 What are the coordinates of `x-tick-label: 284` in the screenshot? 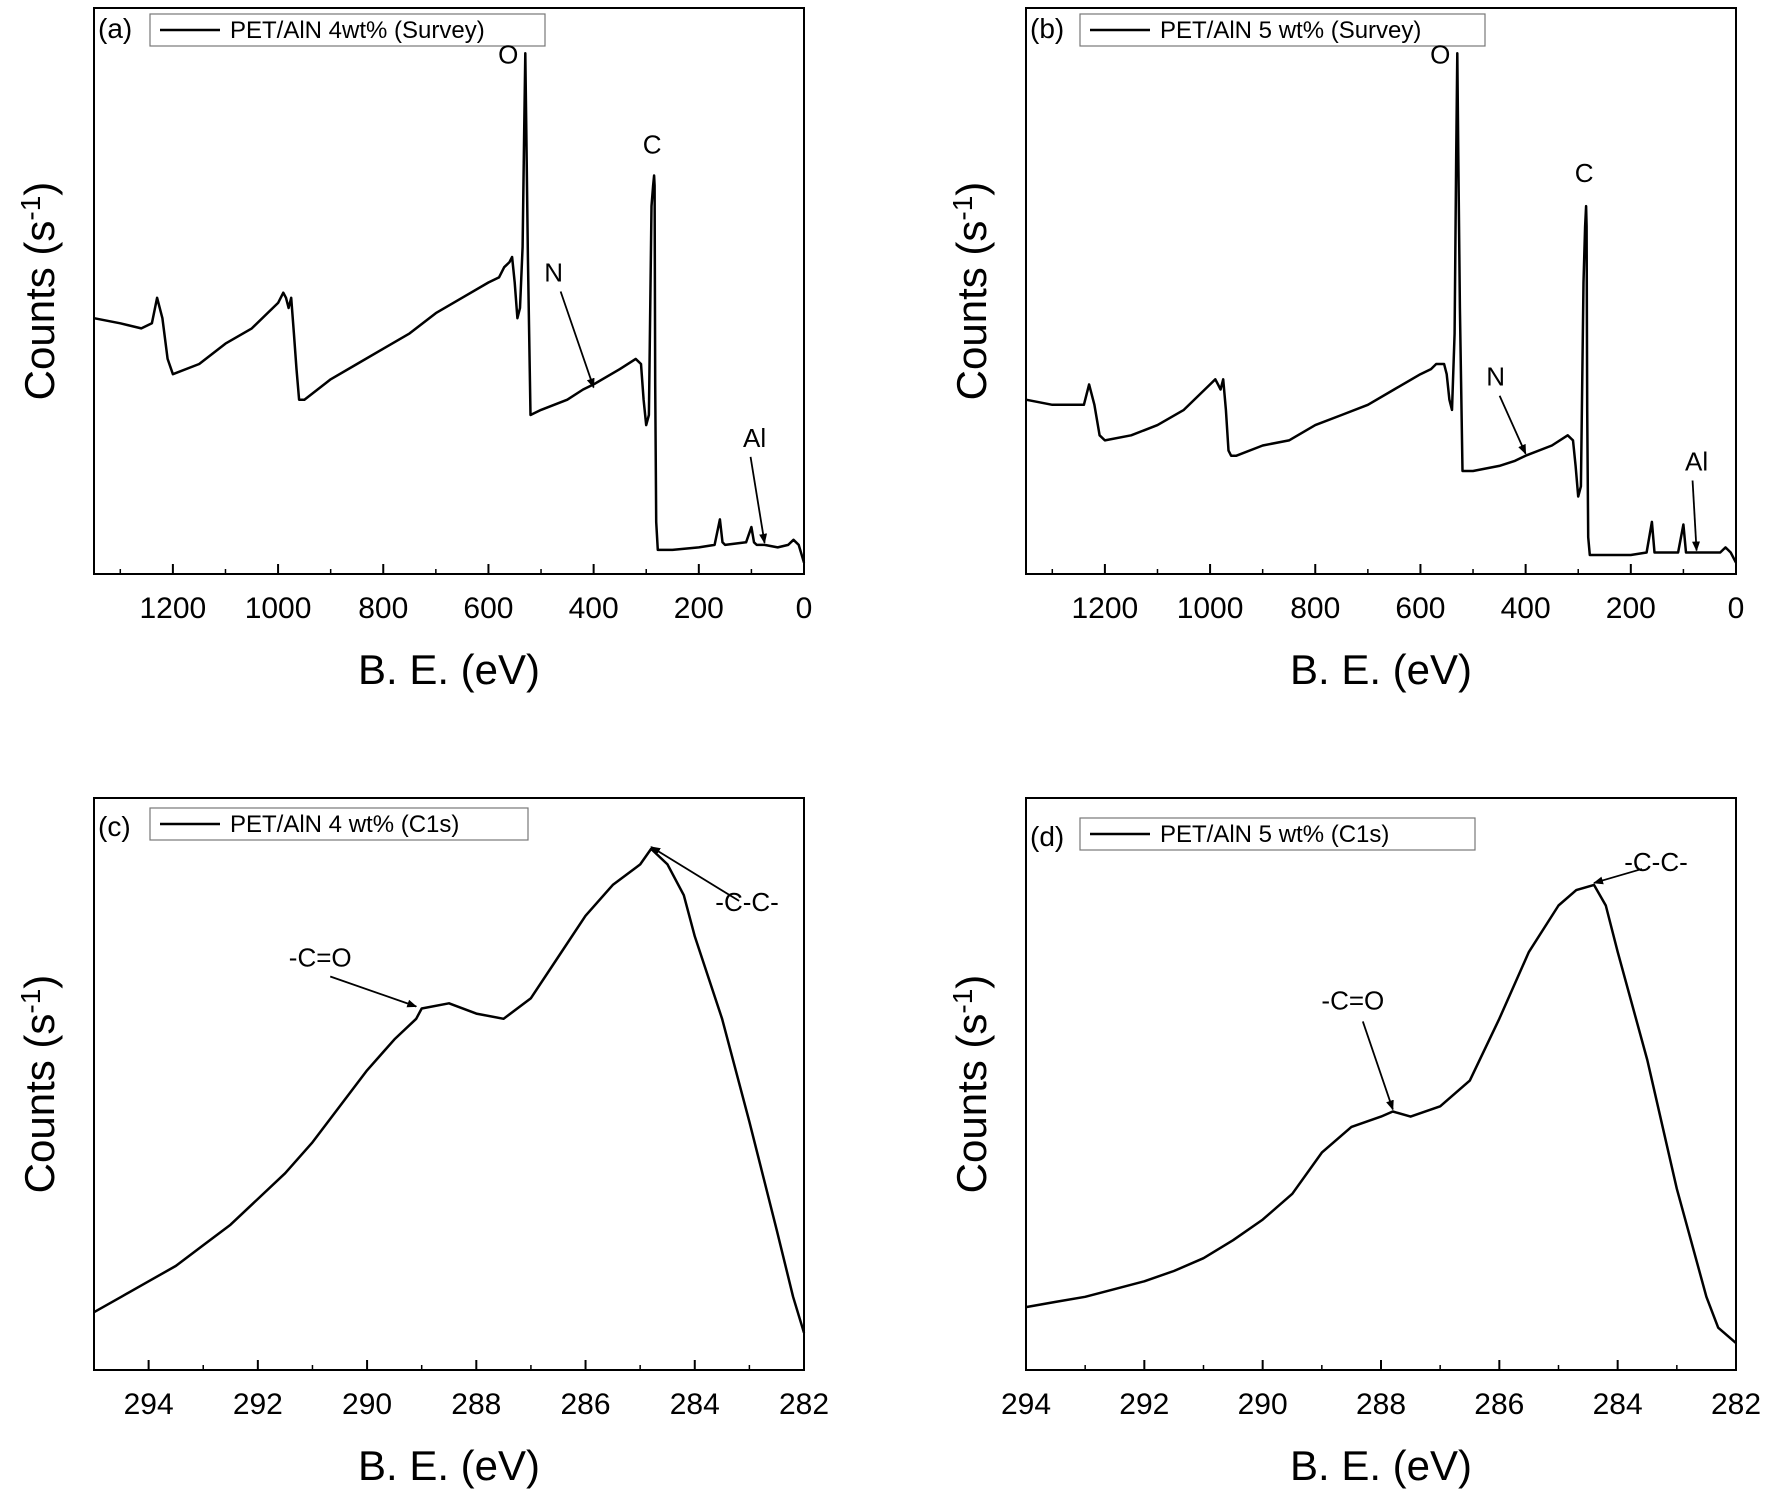 It's located at (695, 1404).